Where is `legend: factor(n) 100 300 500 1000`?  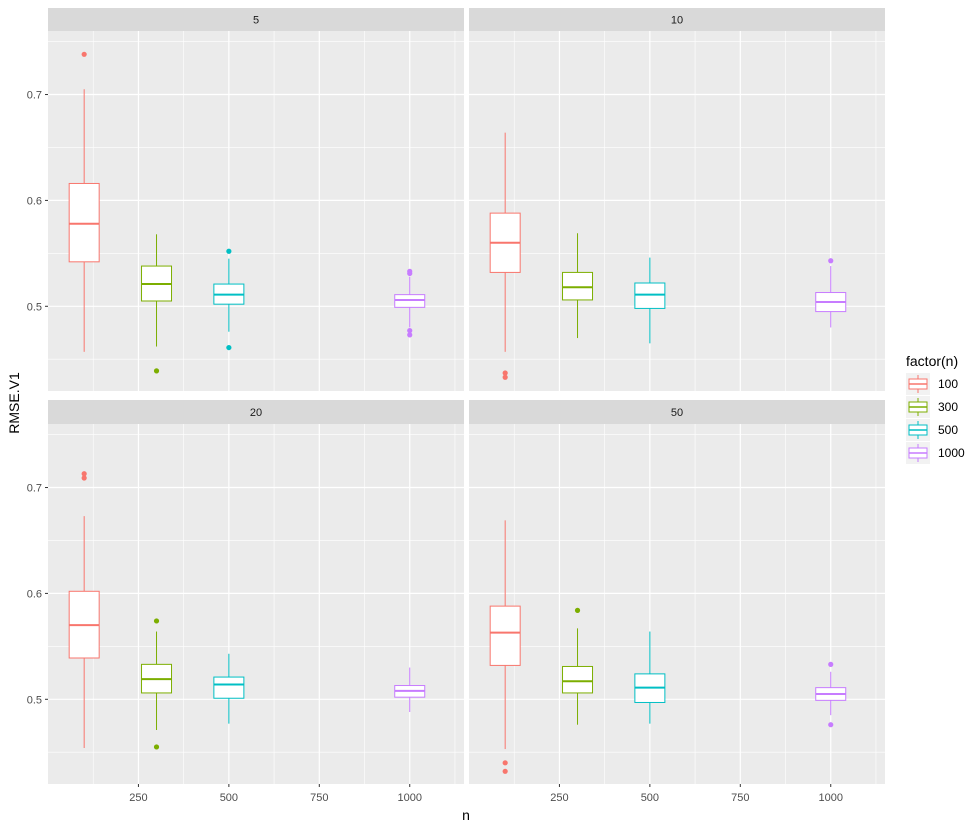 legend: factor(n) 100 300 500 1000 is located at coordinates (935, 408).